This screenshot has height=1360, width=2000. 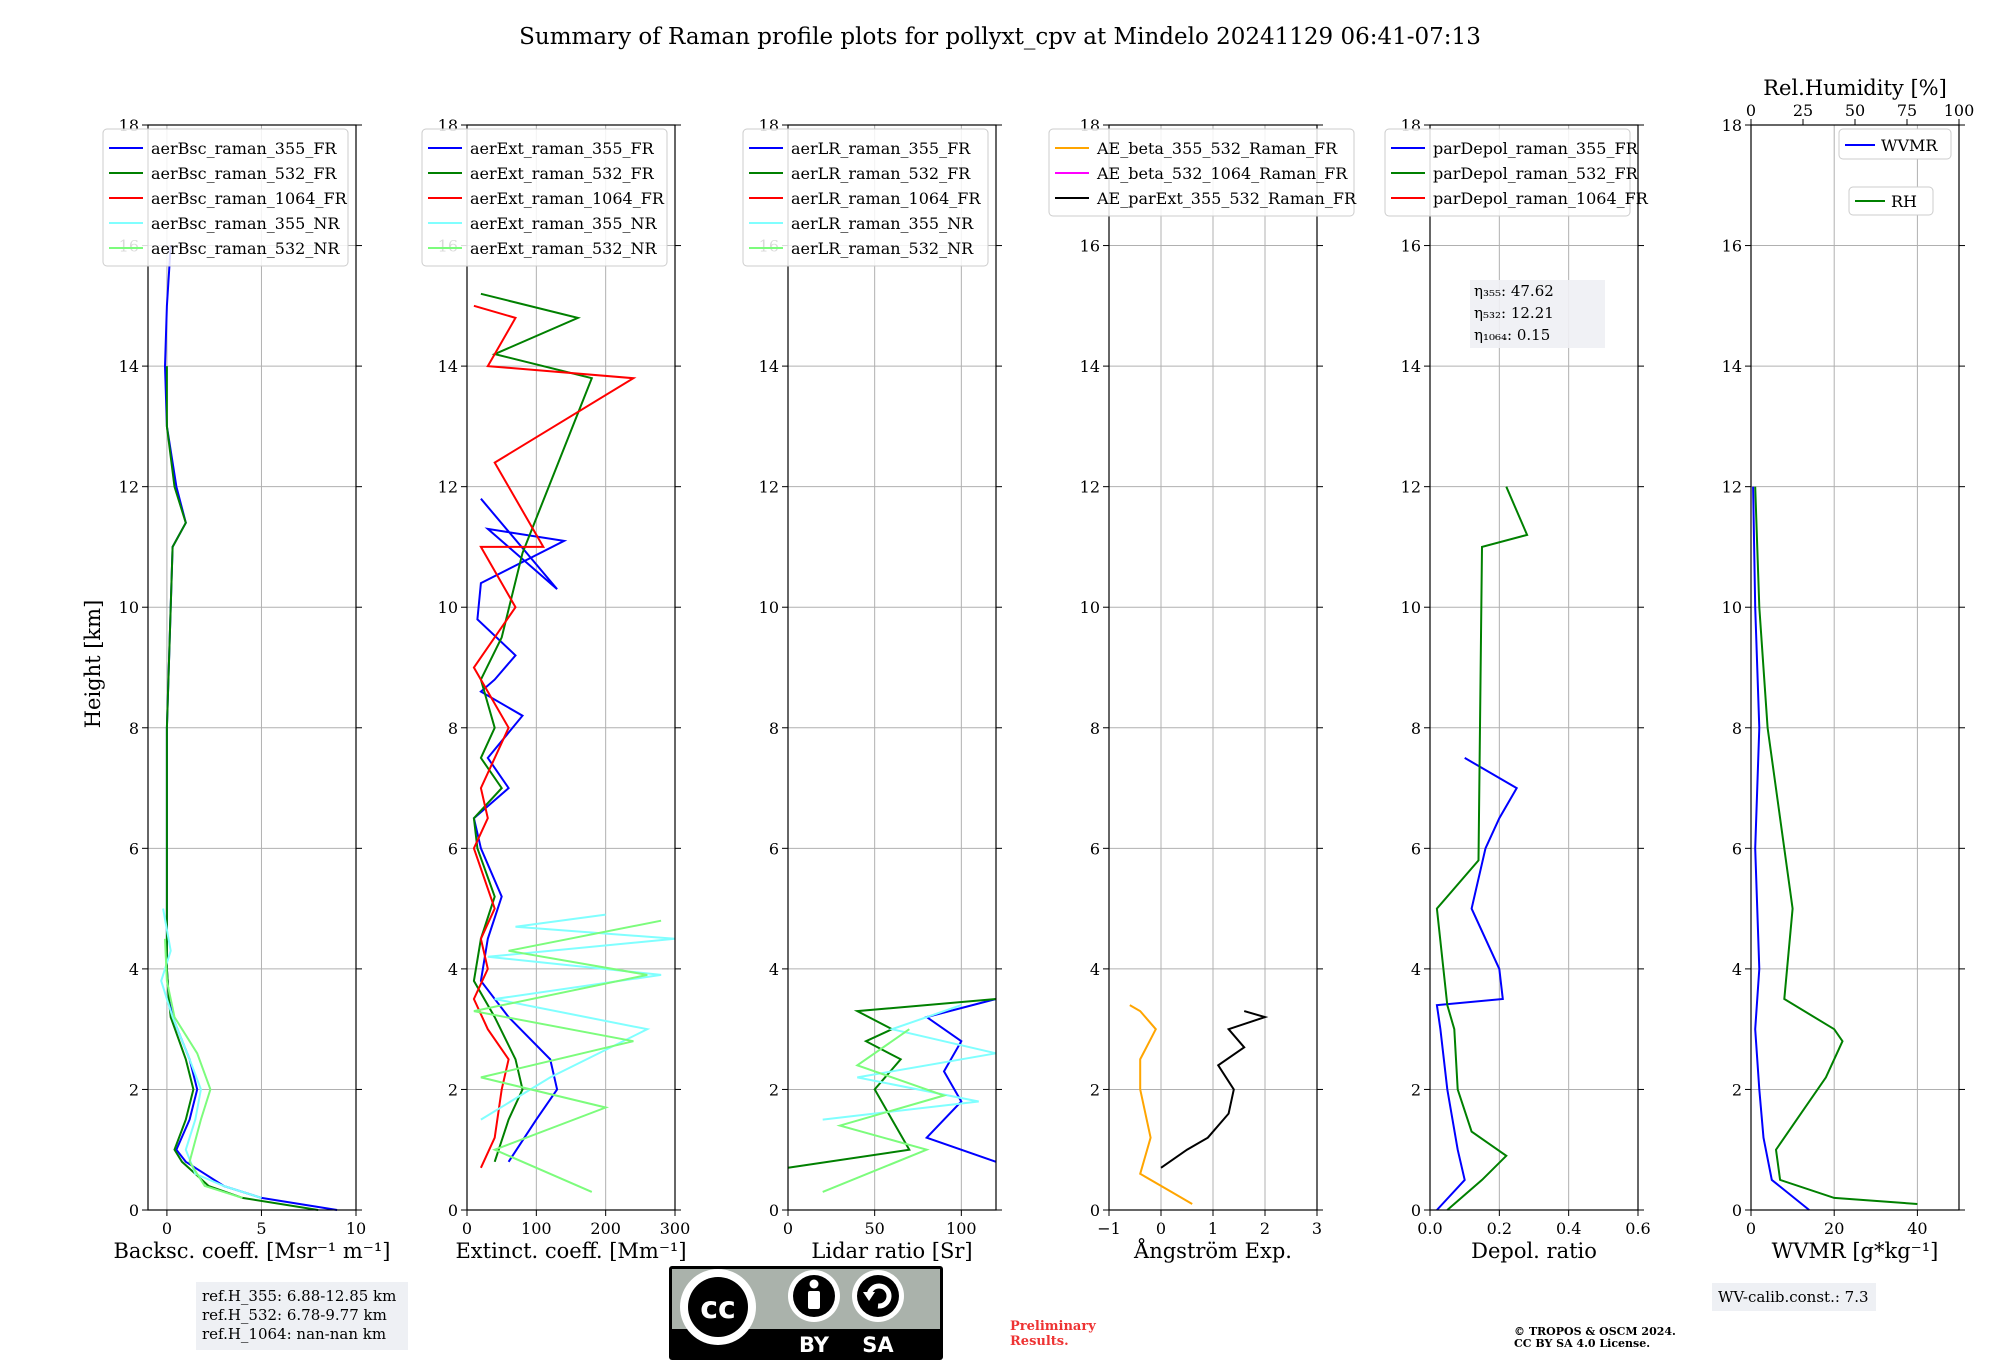 What do you see at coordinates (891, 1251) in the screenshot?
I see `x-axis-label: Lidar ratio [Sr]` at bounding box center [891, 1251].